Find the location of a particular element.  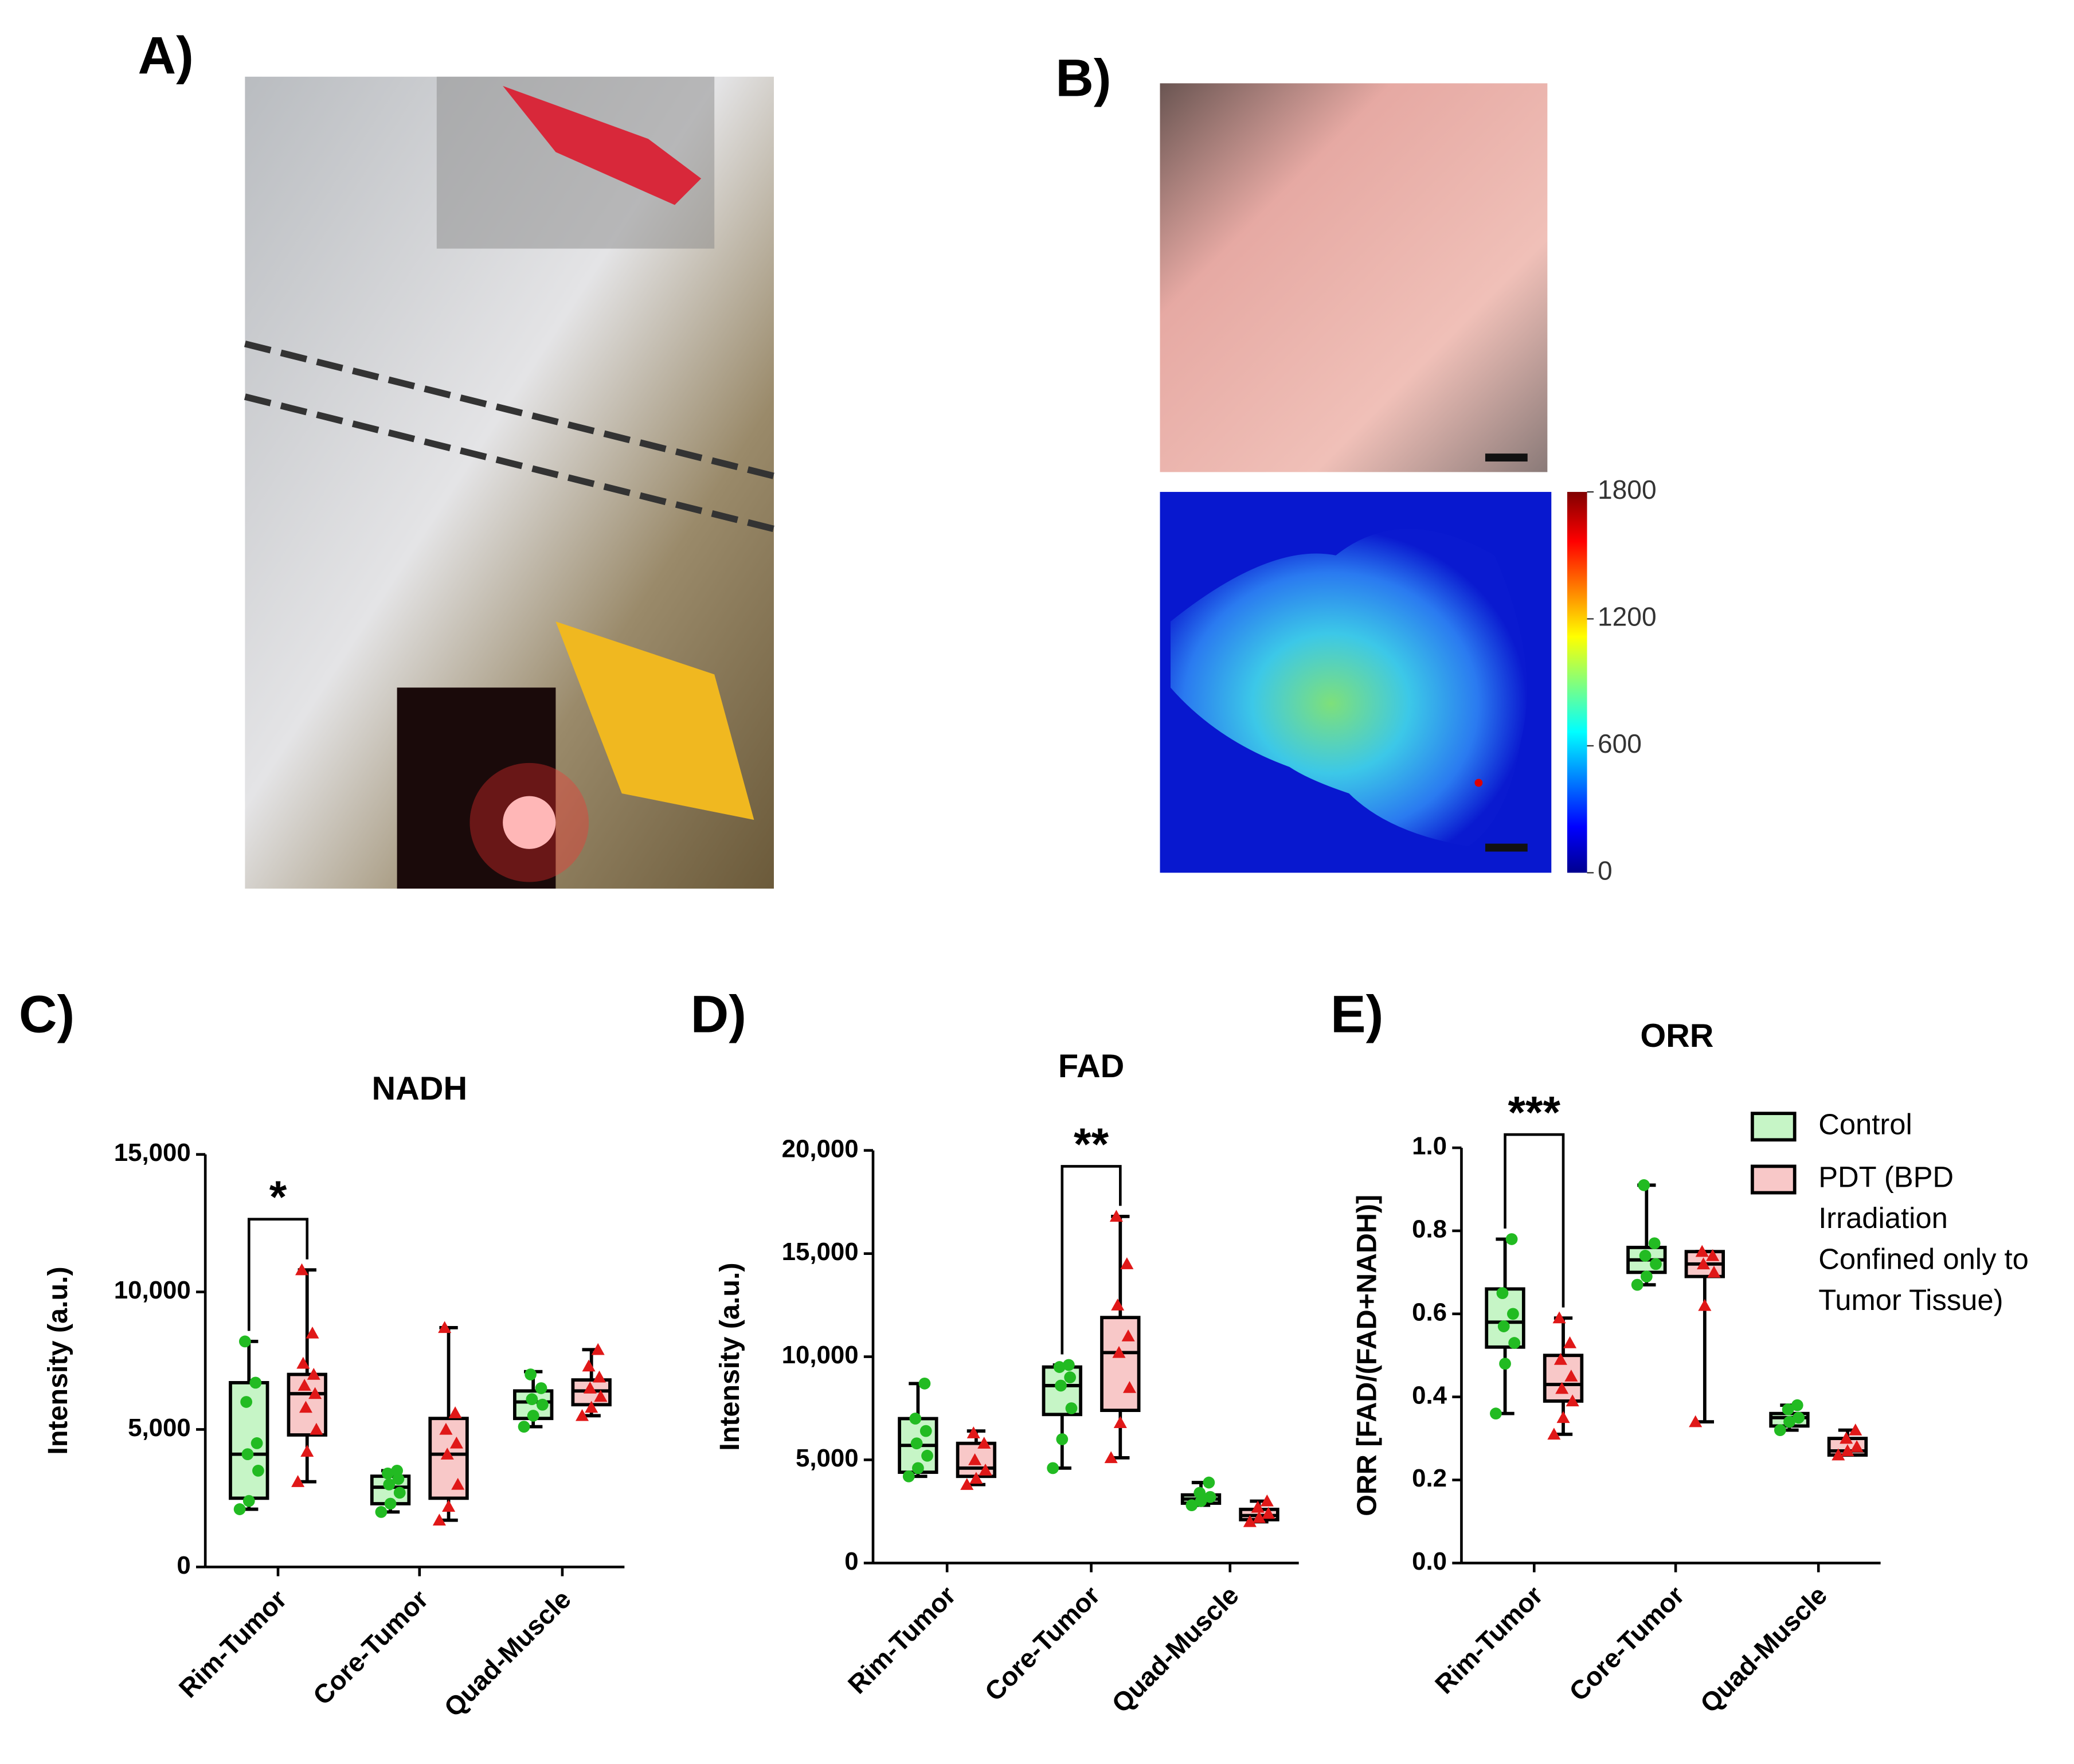

y-axis-label: ORR [FAD/(FAD+NADH)] is located at coordinates (1368, 1355).